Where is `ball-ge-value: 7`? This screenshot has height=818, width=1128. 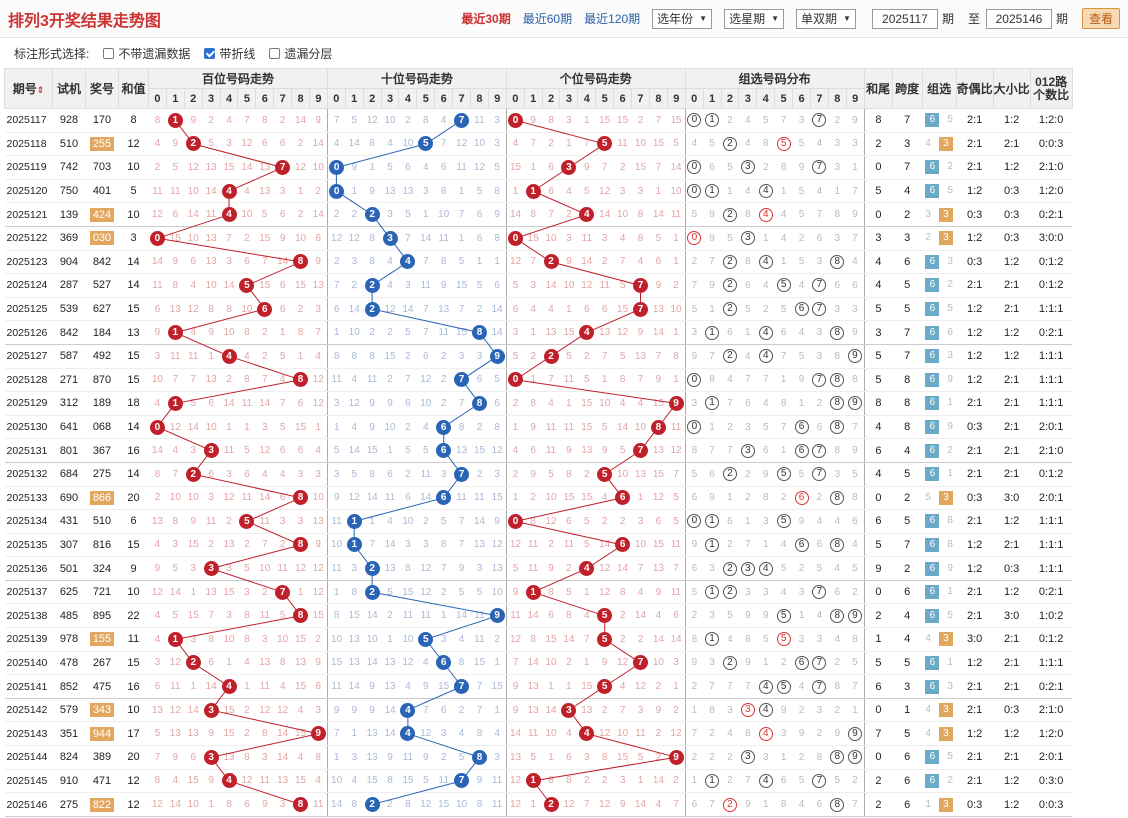 ball-ge-value: 7 is located at coordinates (640, 285).